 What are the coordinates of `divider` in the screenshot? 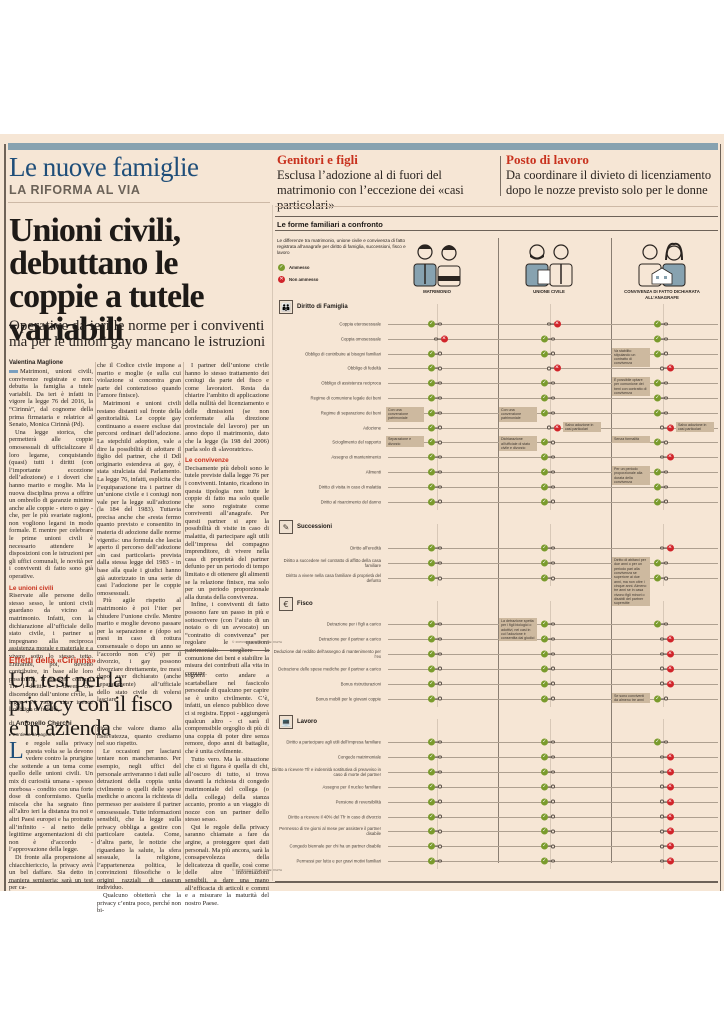 It's located at (139, 202).